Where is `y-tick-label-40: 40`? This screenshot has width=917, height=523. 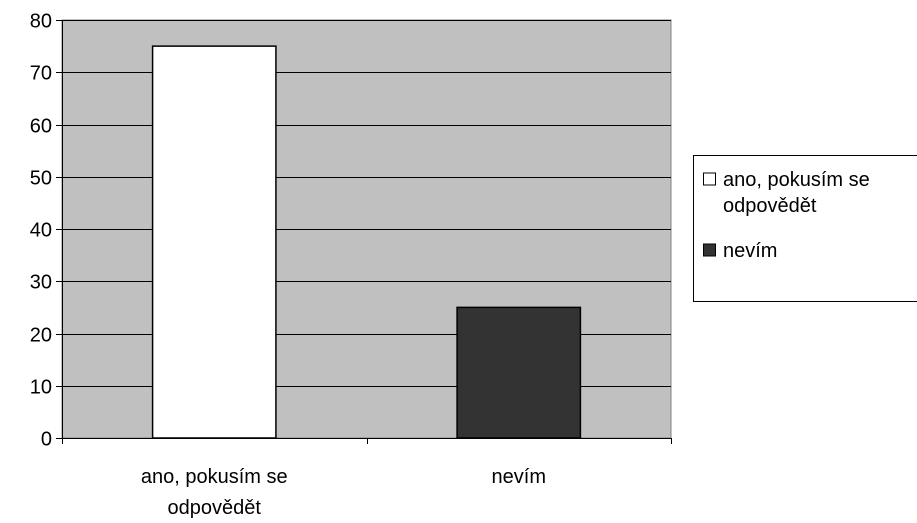
y-tick-label-40: 40 is located at coordinates (41, 231).